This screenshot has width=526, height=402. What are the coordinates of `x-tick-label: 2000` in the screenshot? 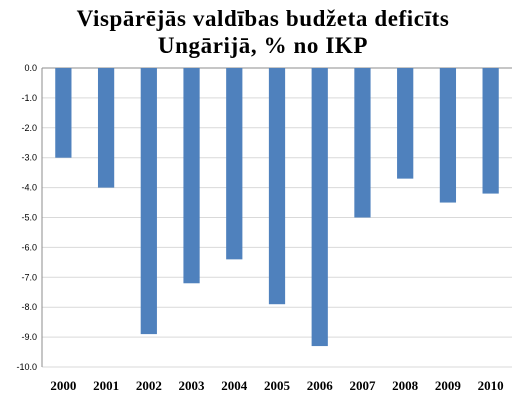 It's located at (63, 385).